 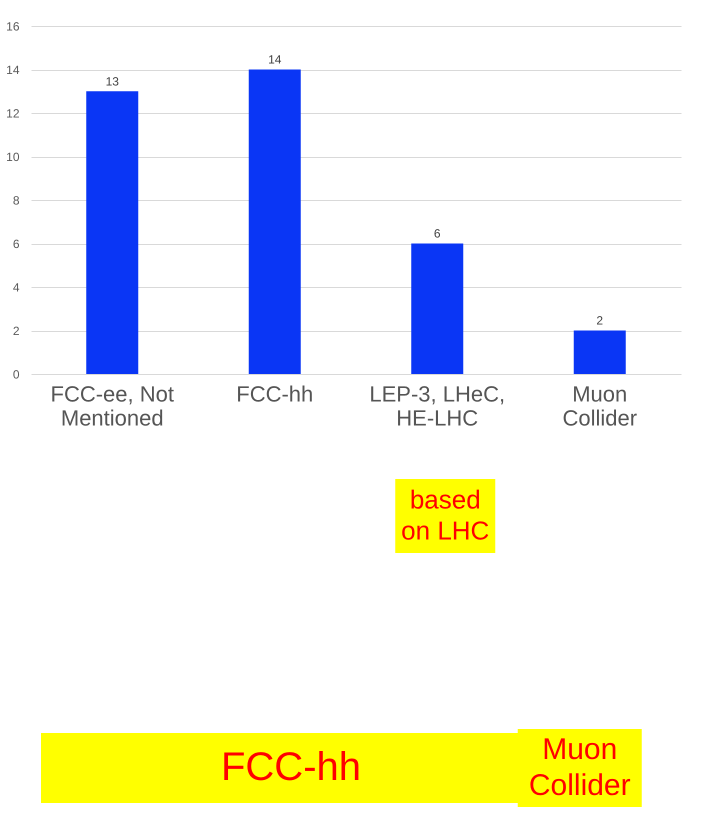 What do you see at coordinates (16, 375) in the screenshot?
I see `y-tick-label: 0` at bounding box center [16, 375].